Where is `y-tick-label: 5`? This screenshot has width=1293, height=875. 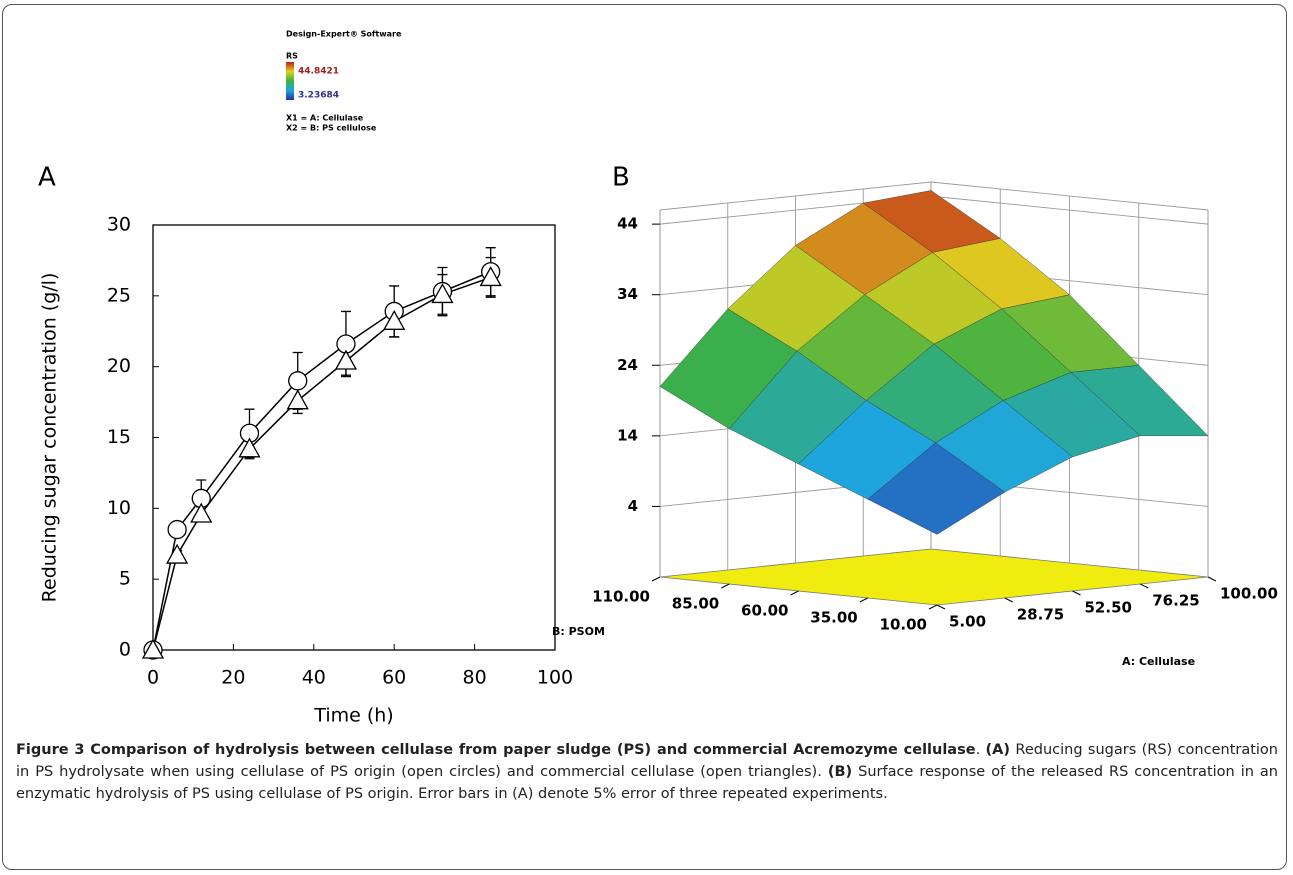 y-tick-label: 5 is located at coordinates (125, 579).